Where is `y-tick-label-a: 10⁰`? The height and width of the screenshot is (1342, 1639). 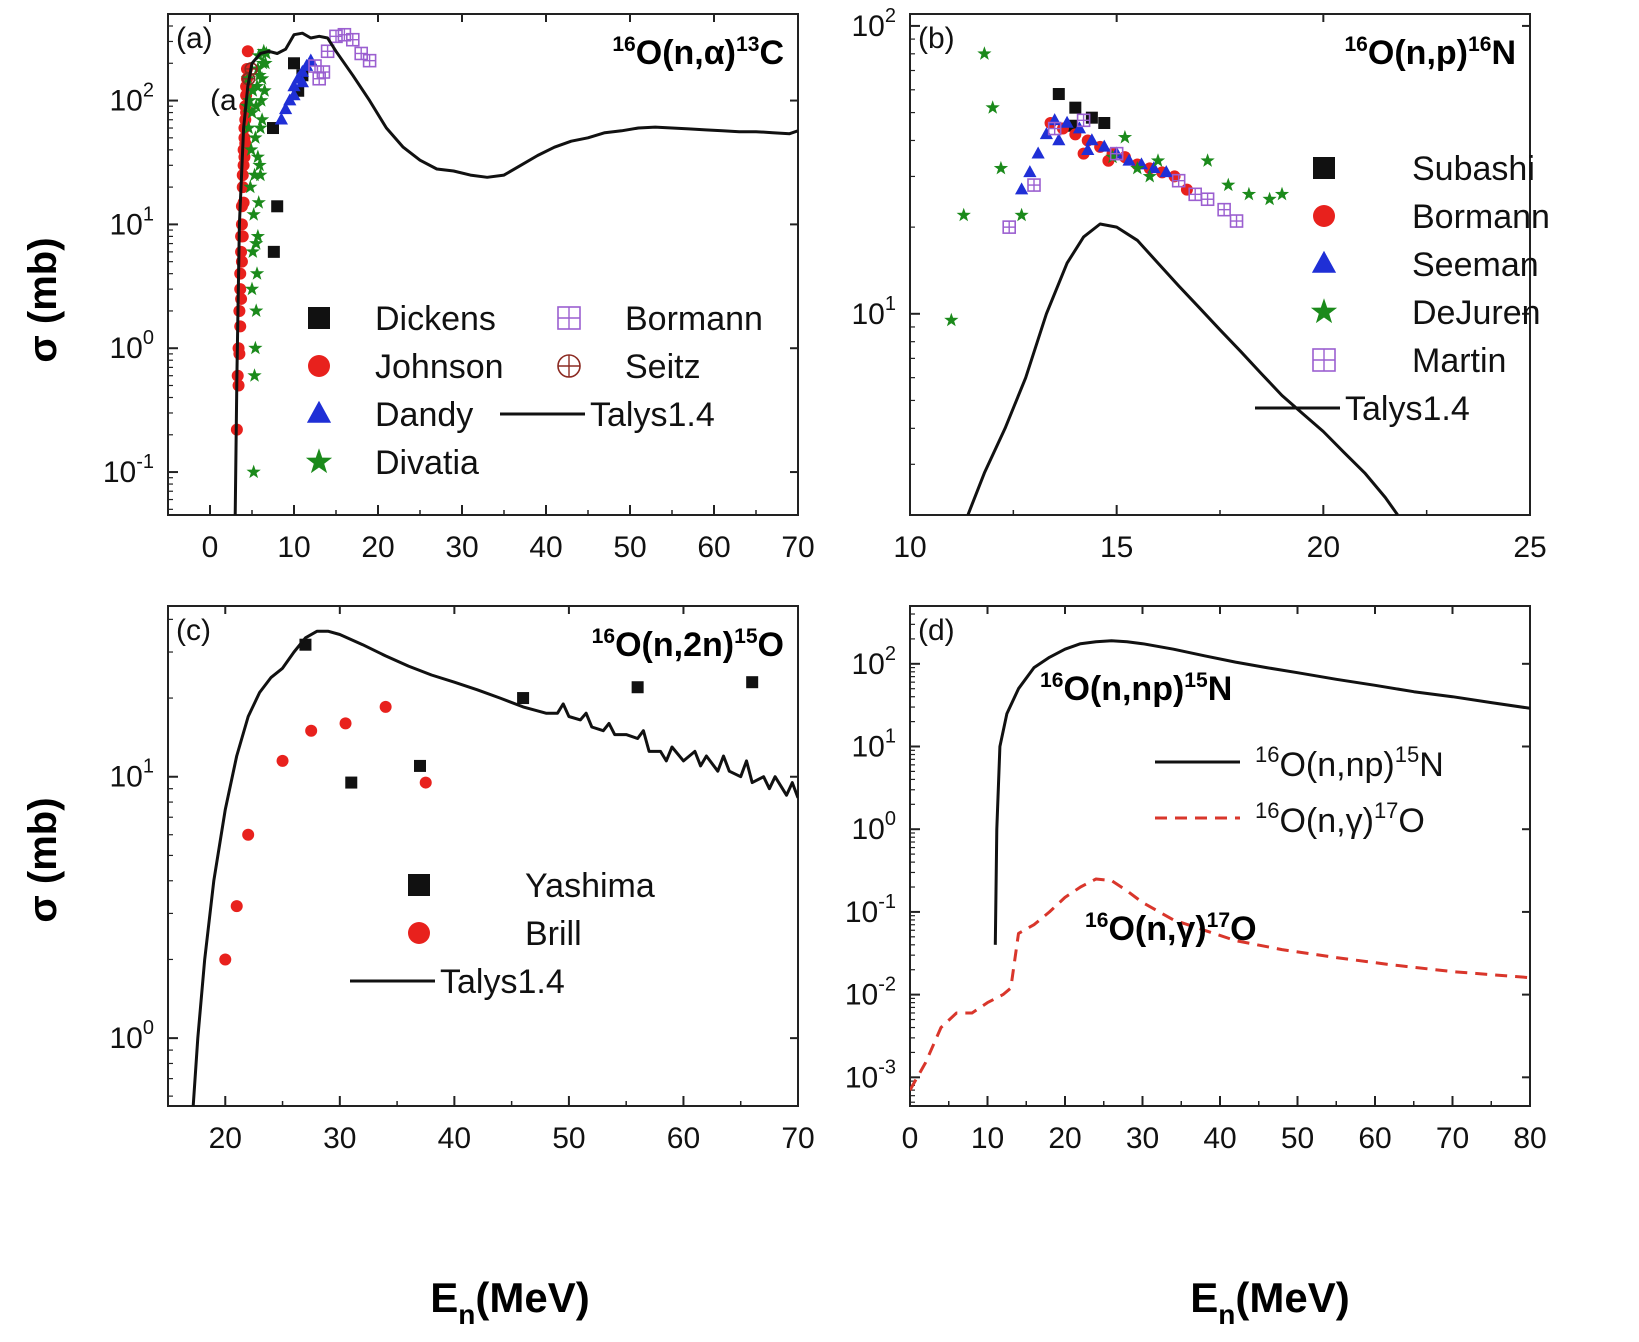
y-tick-label-a: 10⁰ is located at coordinates (132, 346).